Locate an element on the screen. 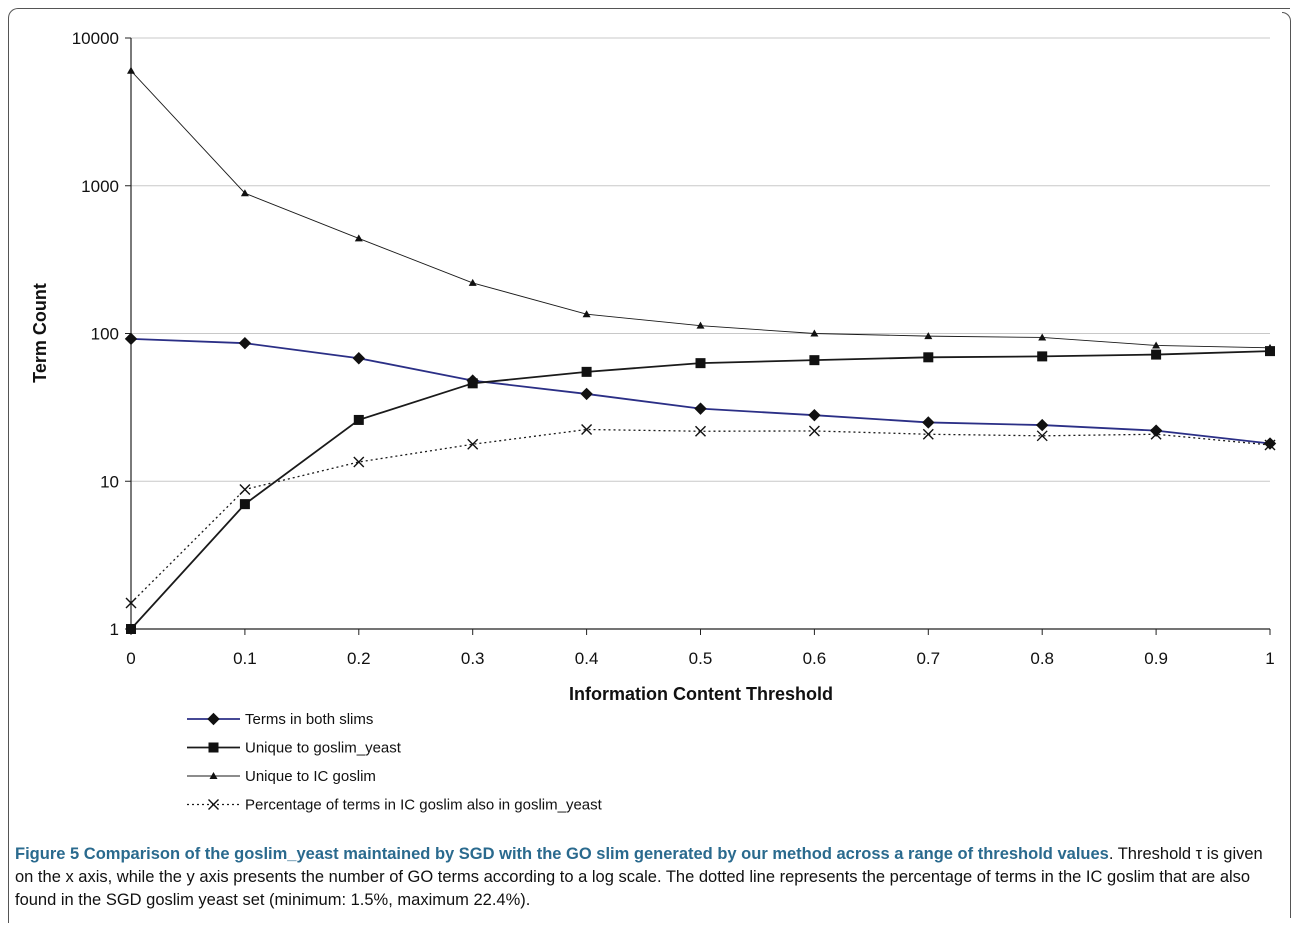  y-axis-label: Term Count is located at coordinates (40, 333).